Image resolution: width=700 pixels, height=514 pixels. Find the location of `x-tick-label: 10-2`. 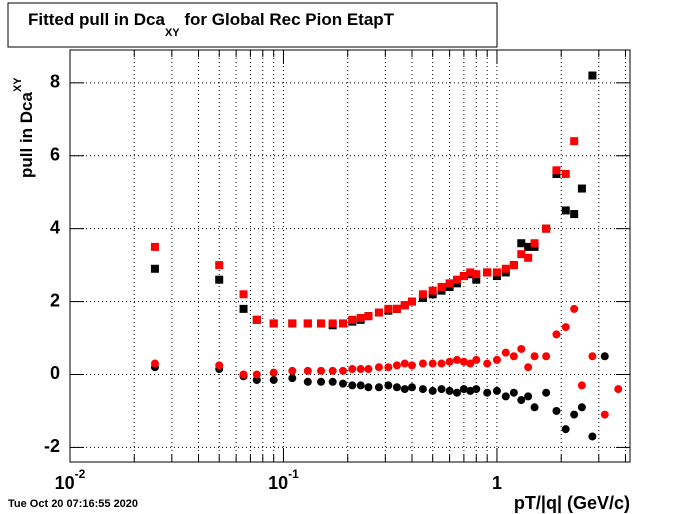

x-tick-label: 10-2 is located at coordinates (70, 480).